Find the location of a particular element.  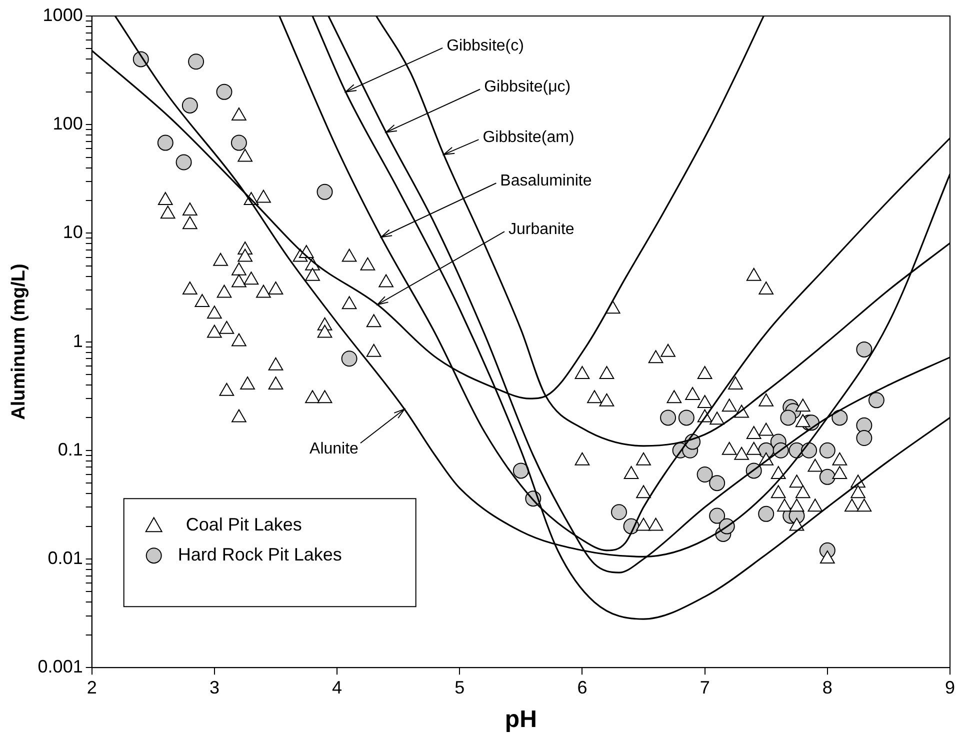

x-axis-title: pH is located at coordinates (520, 720).